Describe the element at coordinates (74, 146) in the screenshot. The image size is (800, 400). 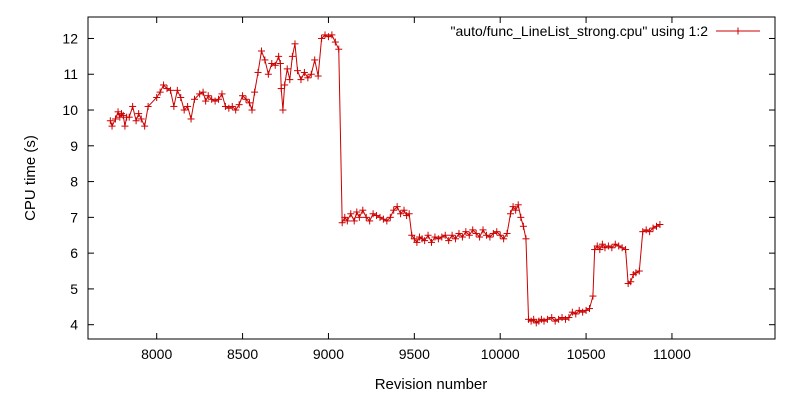
I see `y-tick-label: 9` at that location.